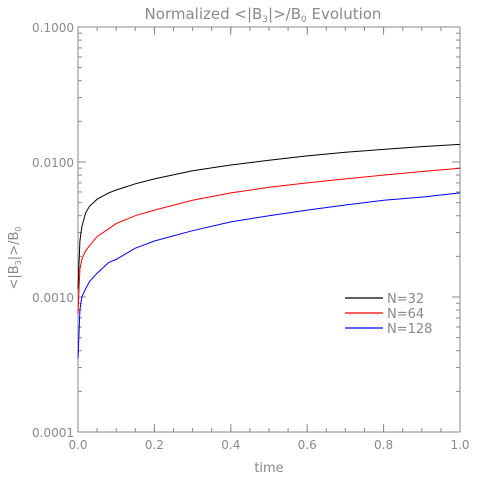 This screenshot has width=485, height=485. I want to click on y-tick-label: 0.1000, so click(53, 28).